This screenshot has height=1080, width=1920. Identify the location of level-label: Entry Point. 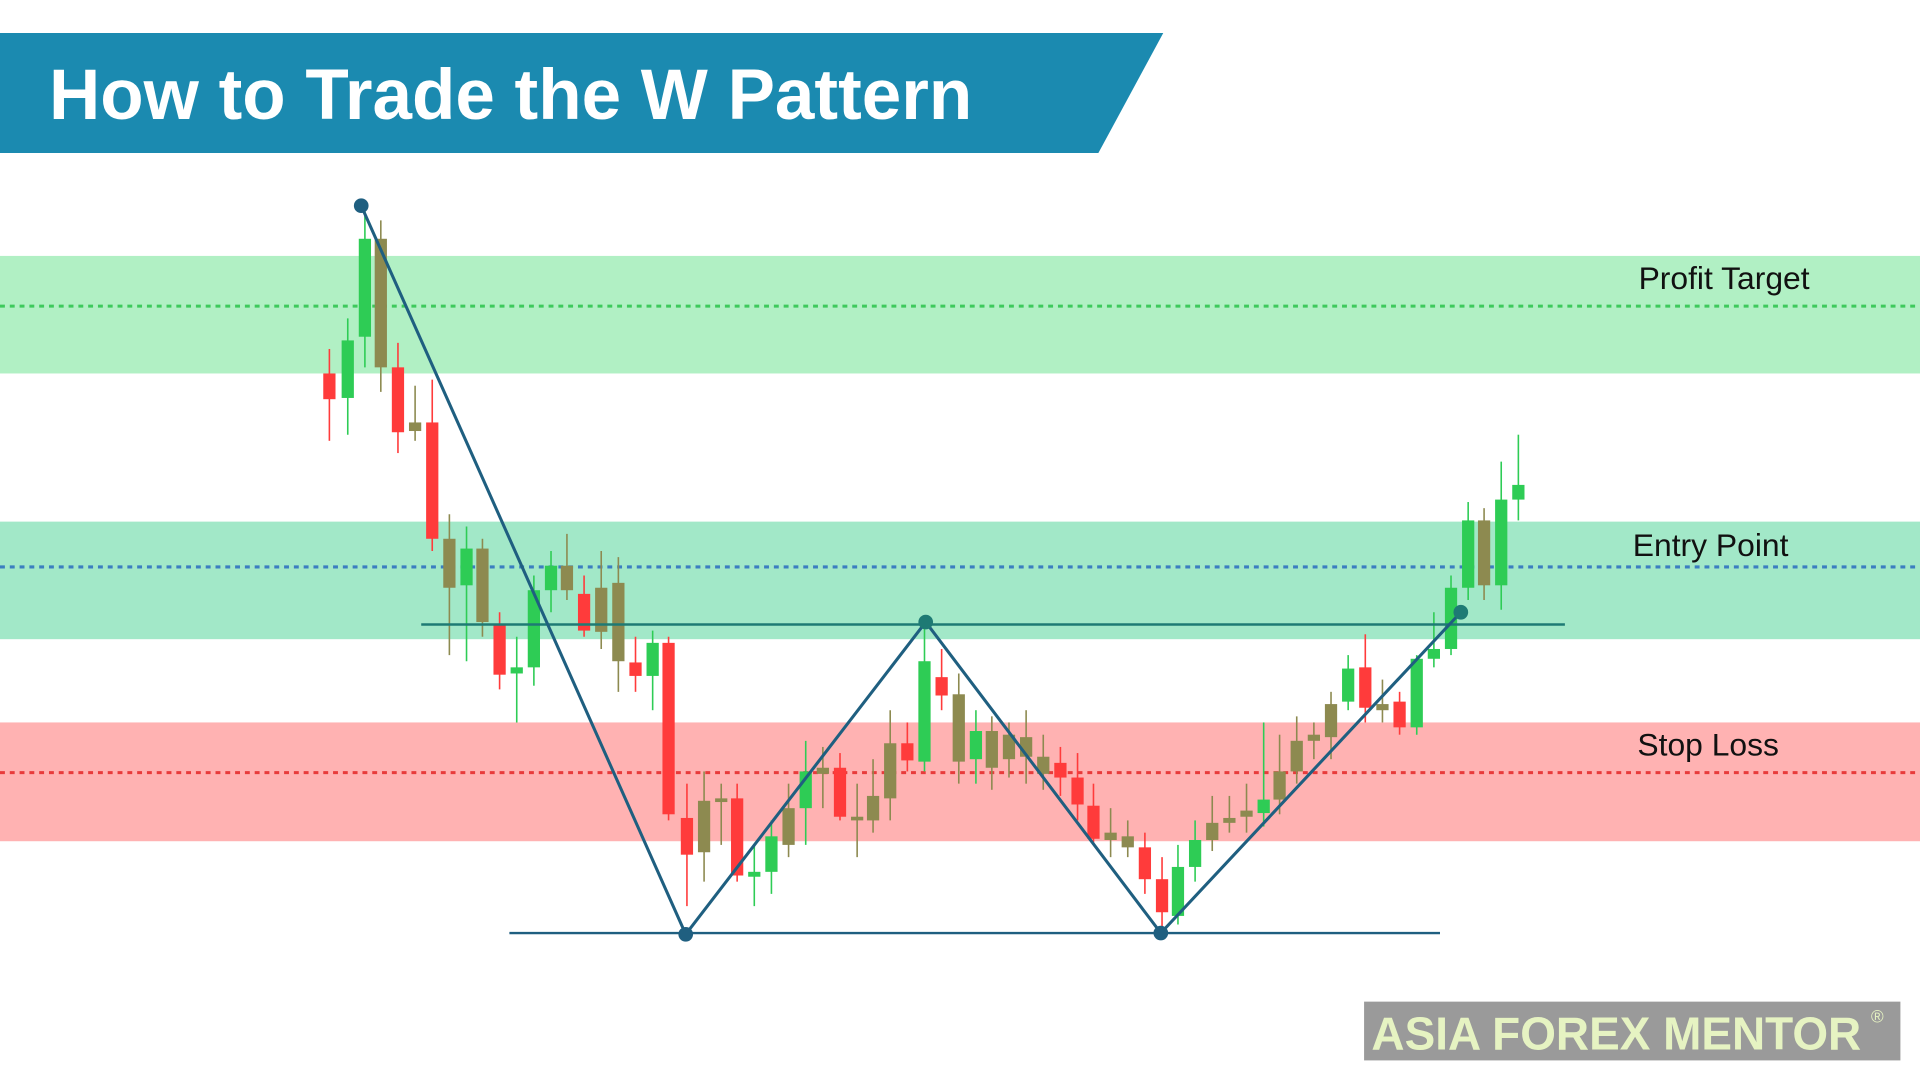
(1711, 545).